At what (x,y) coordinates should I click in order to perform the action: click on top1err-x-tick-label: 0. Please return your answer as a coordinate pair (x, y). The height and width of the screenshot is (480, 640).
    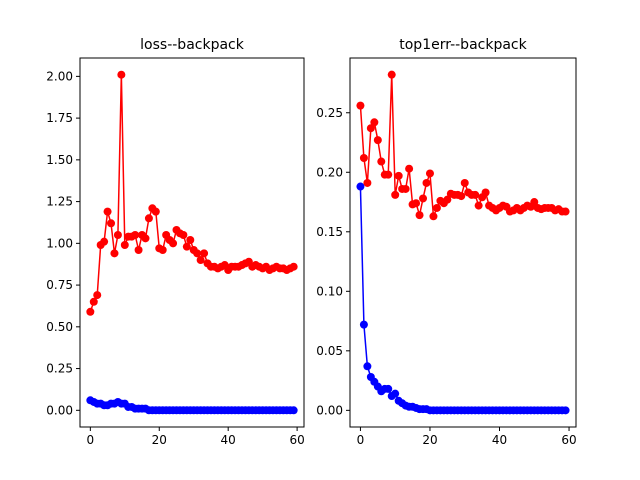
    Looking at the image, I should click on (361, 440).